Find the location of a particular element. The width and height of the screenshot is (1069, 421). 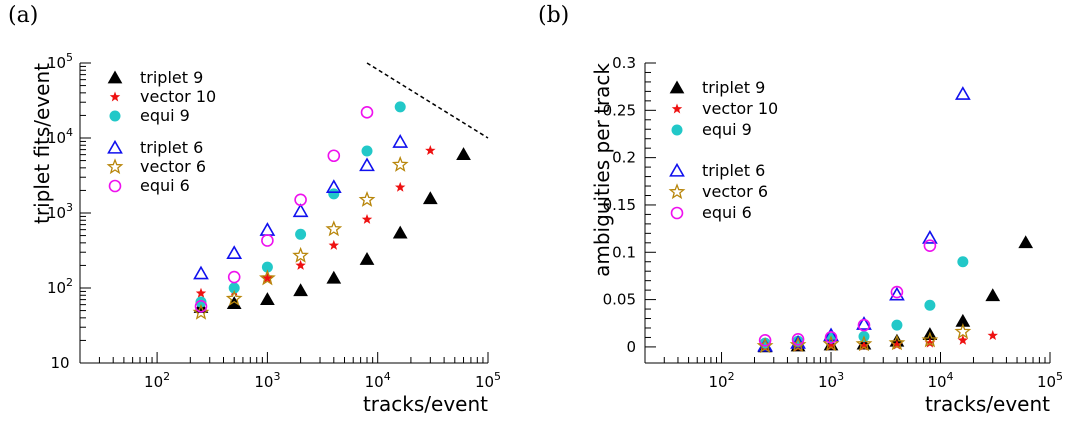

y-axis-title: triplet fits/event is located at coordinates (42, 143).